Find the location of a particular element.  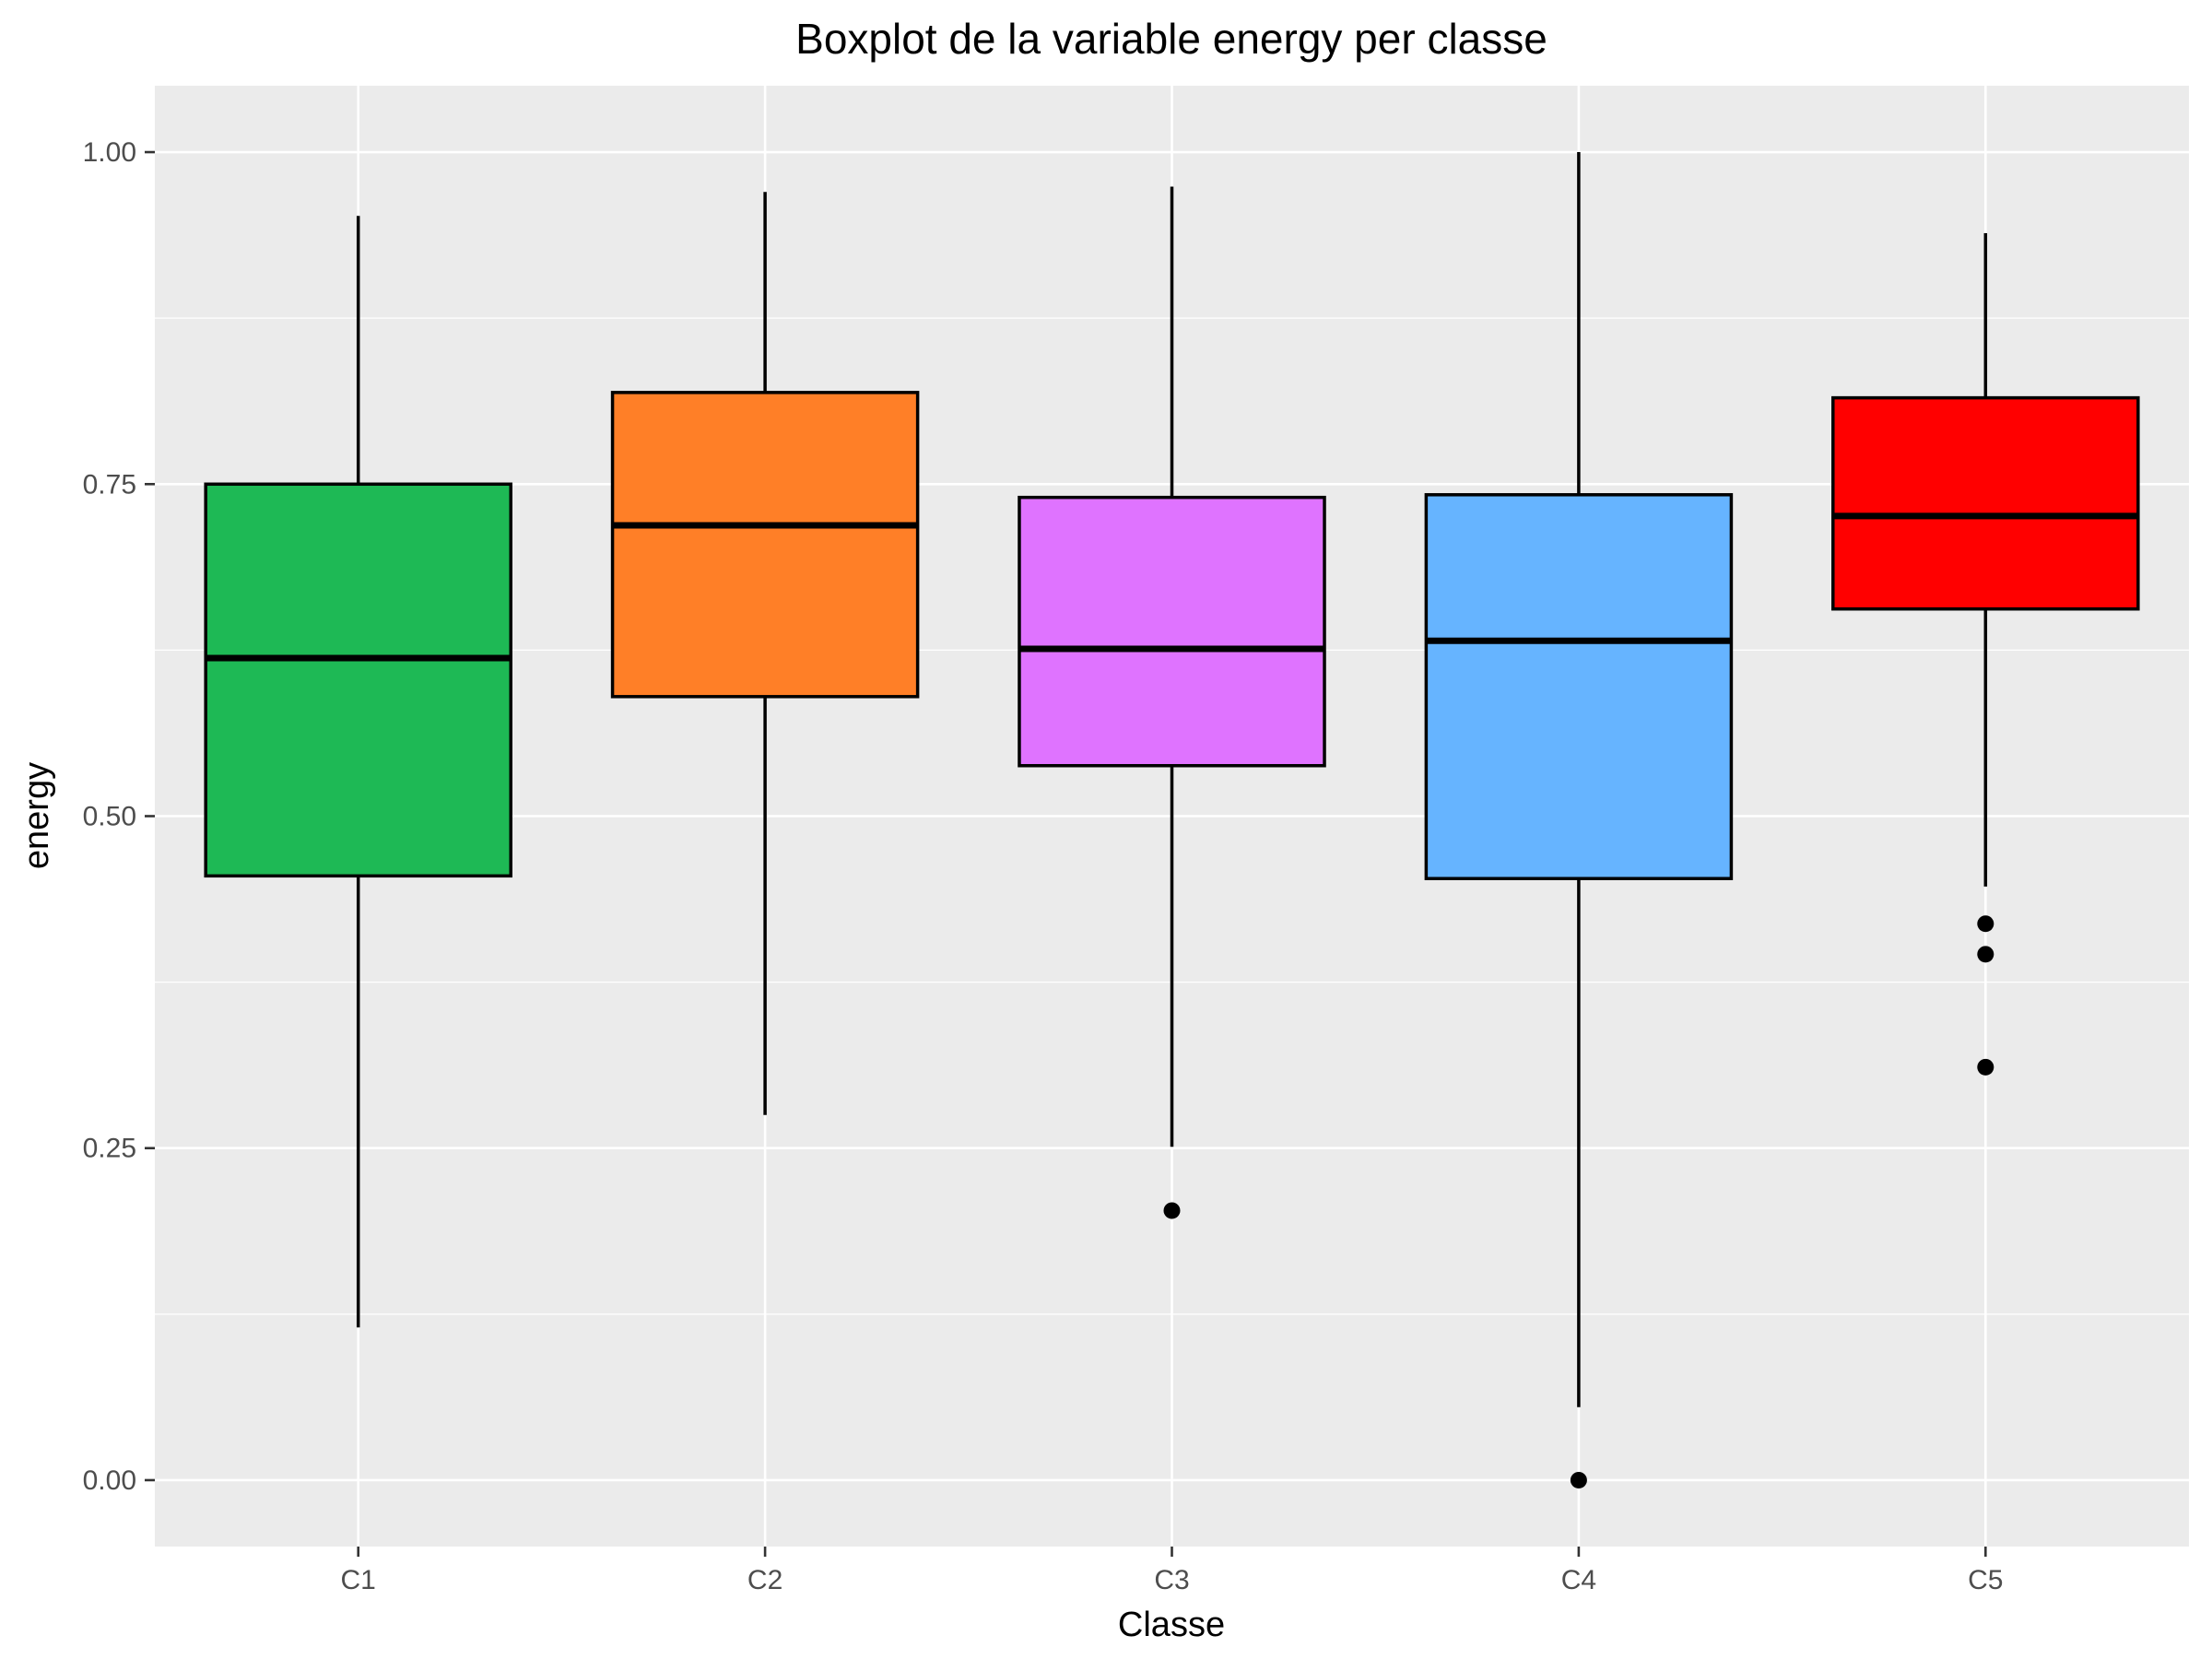

x-axis-ticks: C1 C2 C3 C4 C5 is located at coordinates (1172, 1571).